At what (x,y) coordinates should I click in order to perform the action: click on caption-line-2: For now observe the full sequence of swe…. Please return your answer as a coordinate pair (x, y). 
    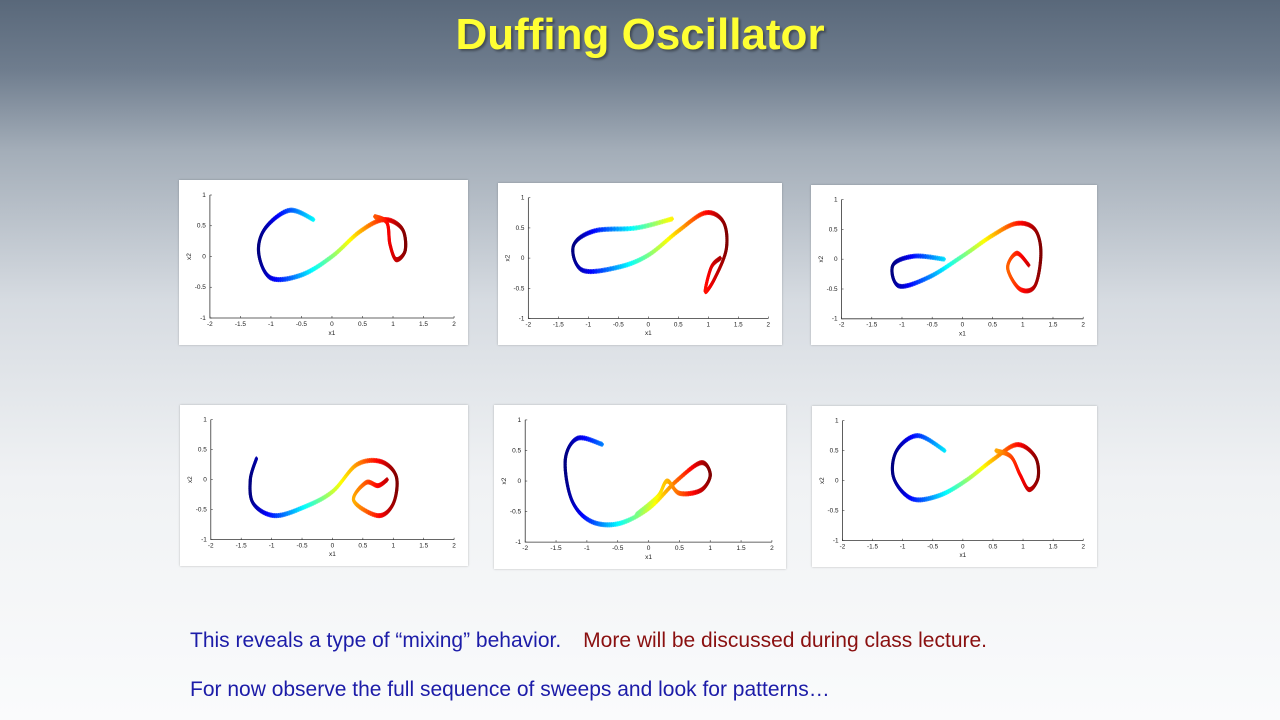
    Looking at the image, I should click on (510, 689).